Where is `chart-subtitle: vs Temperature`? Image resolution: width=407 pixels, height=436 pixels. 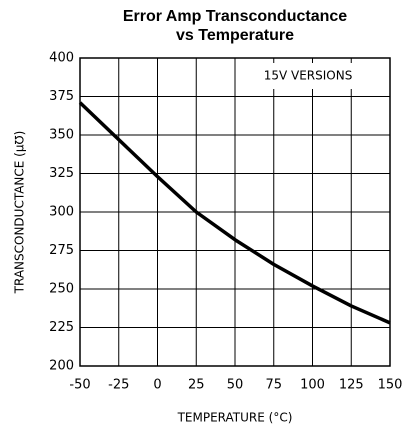
chart-subtitle: vs Temperature is located at coordinates (235, 35).